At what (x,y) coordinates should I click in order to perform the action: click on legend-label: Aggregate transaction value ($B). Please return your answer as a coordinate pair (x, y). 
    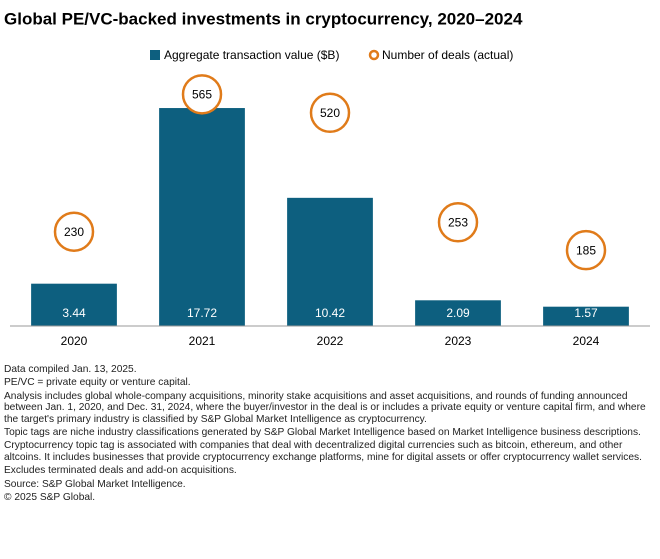
    Looking at the image, I should click on (251, 55).